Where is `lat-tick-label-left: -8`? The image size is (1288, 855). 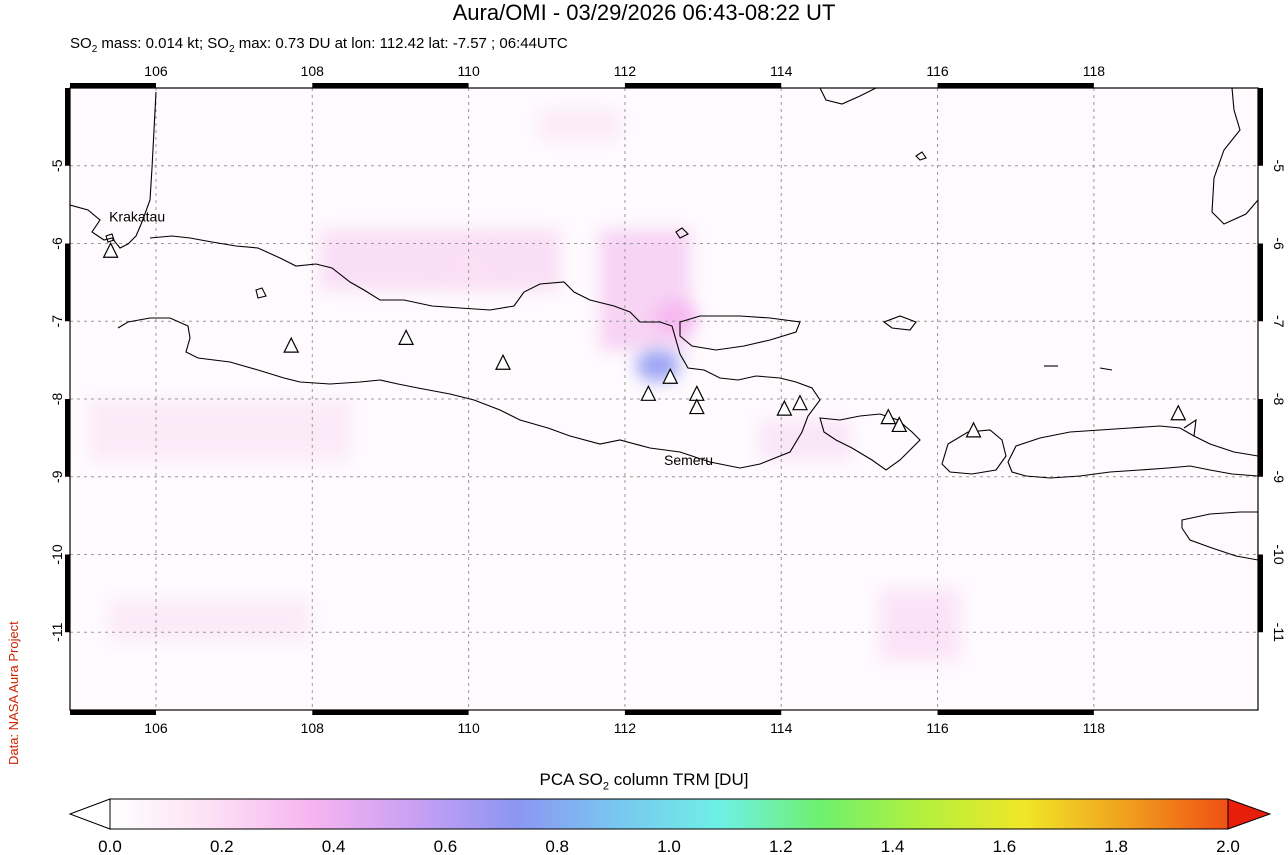
lat-tick-label-left: -8 is located at coordinates (57, 399).